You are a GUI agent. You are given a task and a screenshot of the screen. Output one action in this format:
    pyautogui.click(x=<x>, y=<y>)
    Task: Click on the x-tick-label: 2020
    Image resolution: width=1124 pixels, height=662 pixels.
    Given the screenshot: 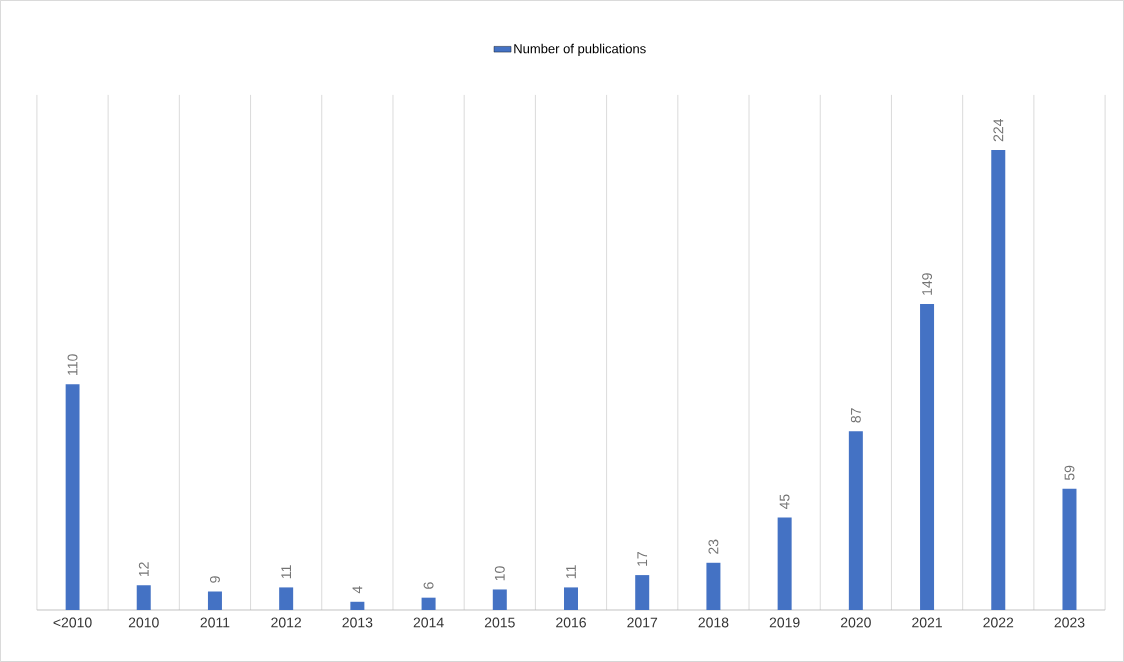 What is the action you would take?
    pyautogui.click(x=855, y=622)
    